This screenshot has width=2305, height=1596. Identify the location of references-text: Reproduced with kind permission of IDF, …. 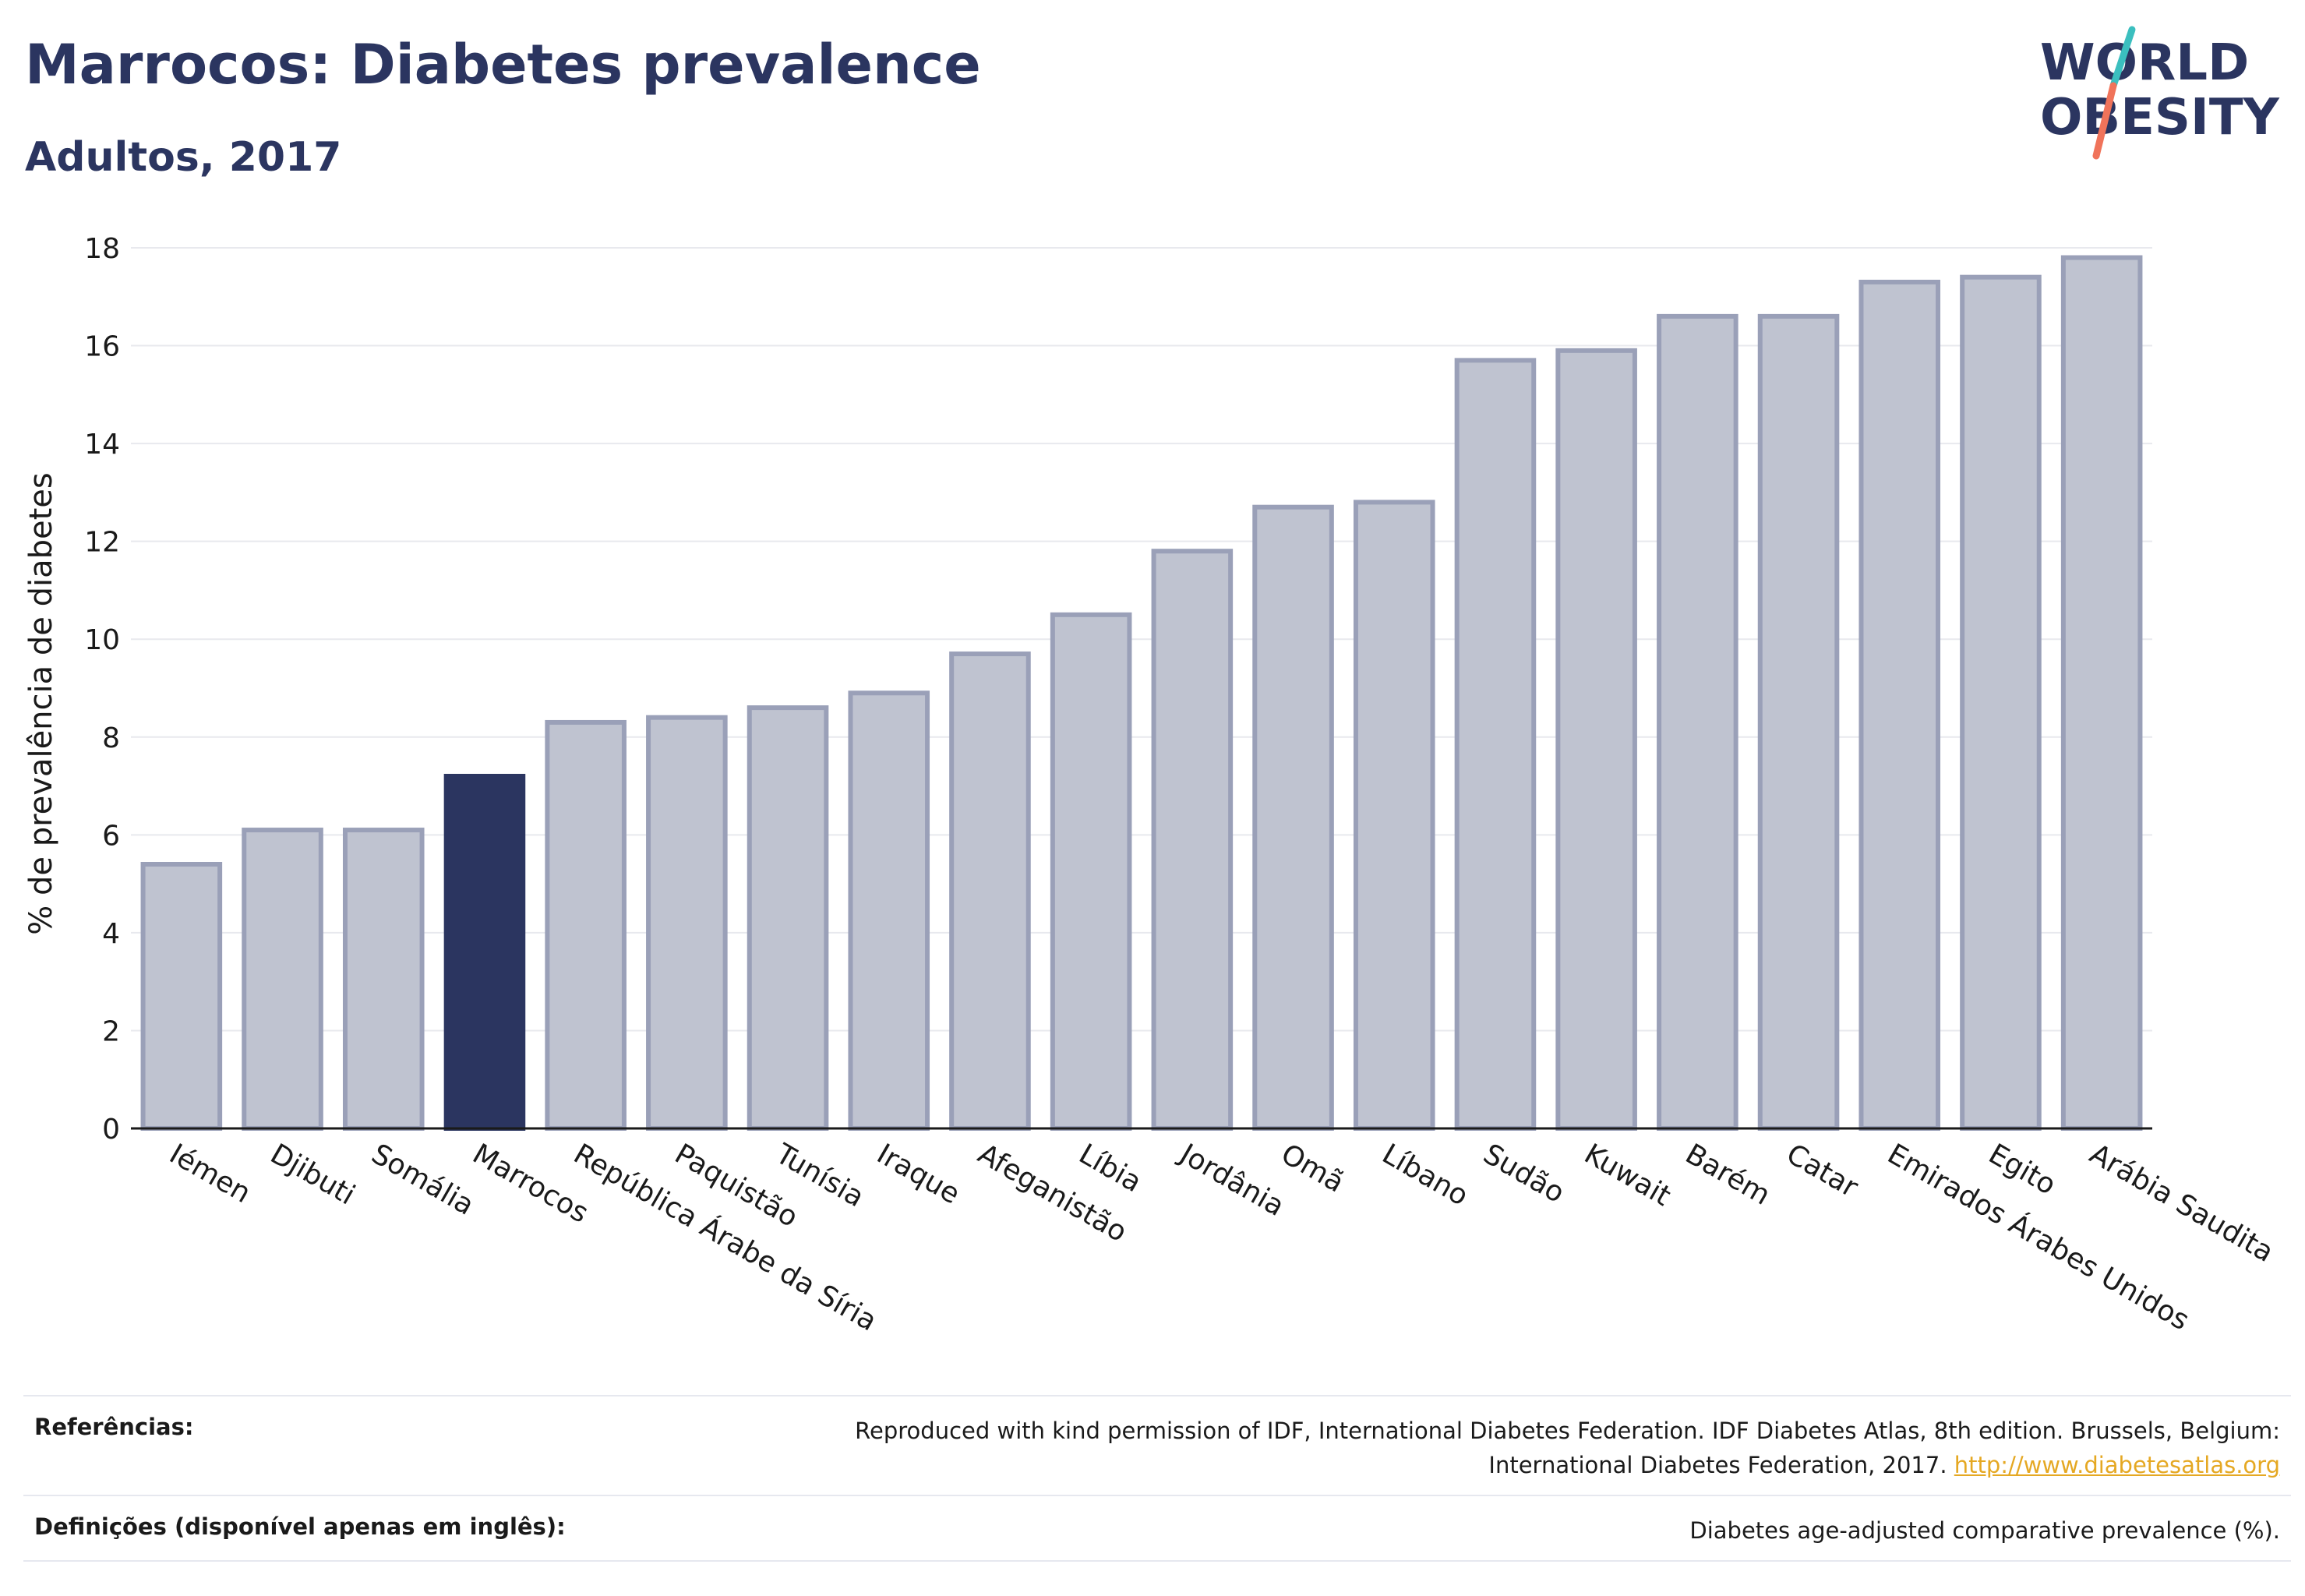
(1567, 1448).